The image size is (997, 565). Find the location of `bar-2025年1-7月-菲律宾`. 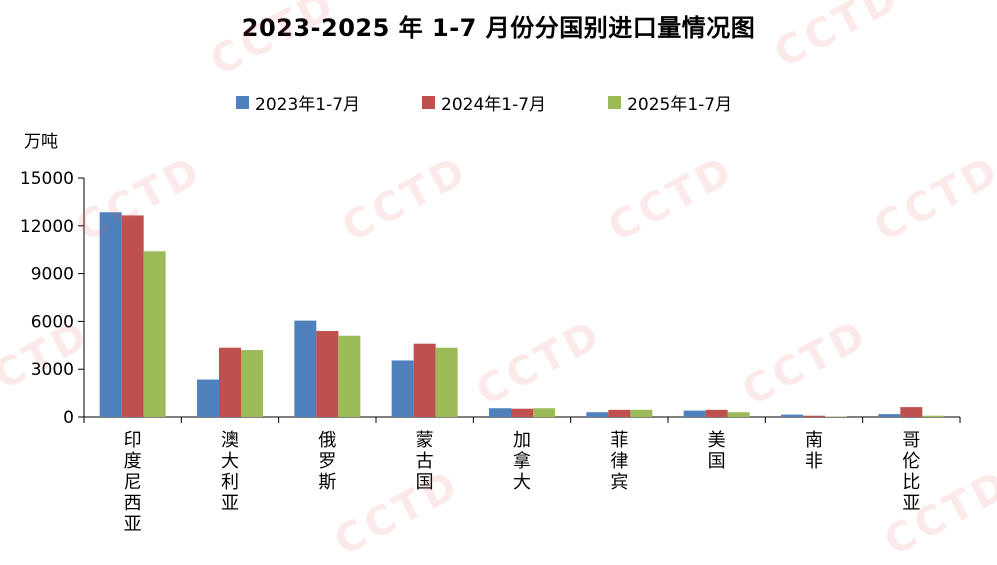

bar-2025年1-7月-菲律宾 is located at coordinates (641, 413).